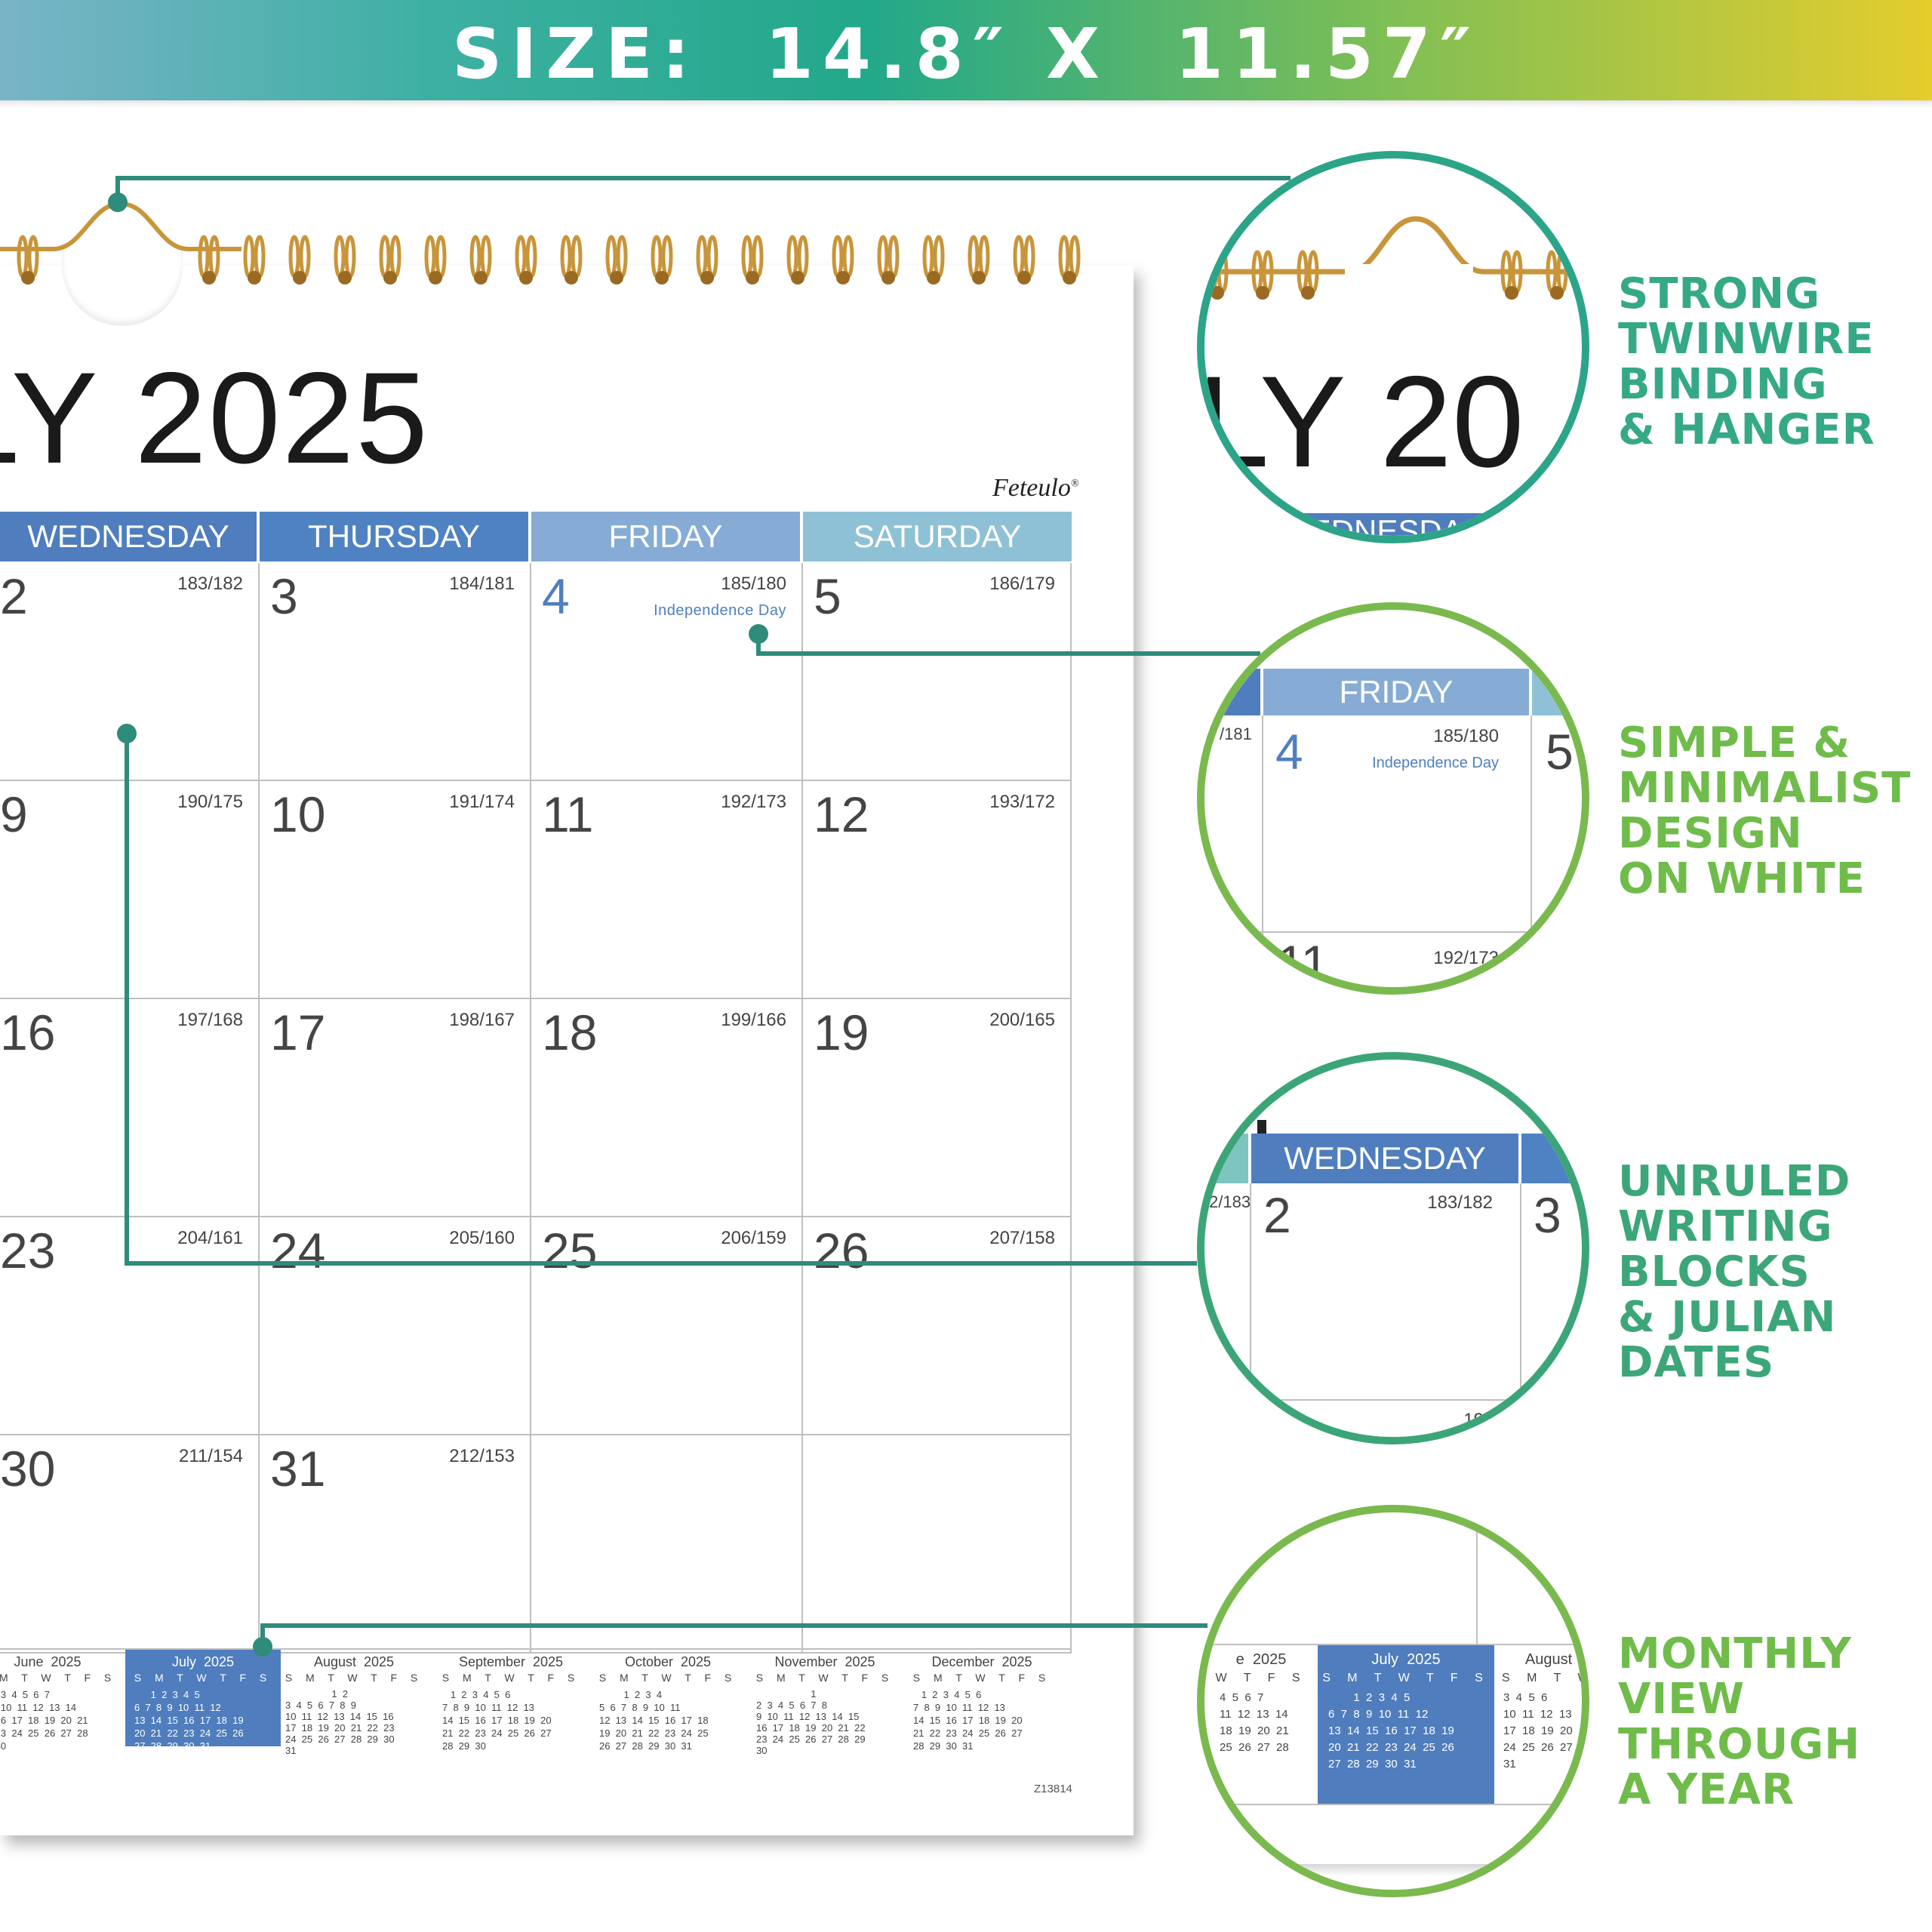  What do you see at coordinates (1053, 1789) in the screenshot?
I see `product-code: Z13814` at bounding box center [1053, 1789].